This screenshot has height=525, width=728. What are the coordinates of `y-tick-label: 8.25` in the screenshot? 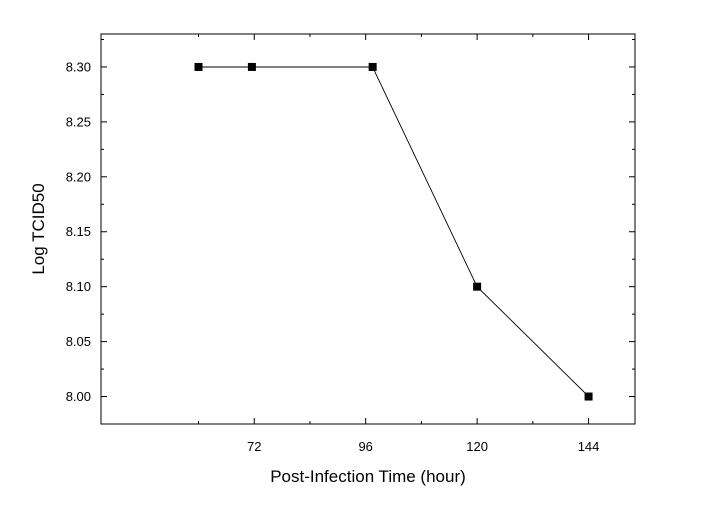 It's located at (78, 121).